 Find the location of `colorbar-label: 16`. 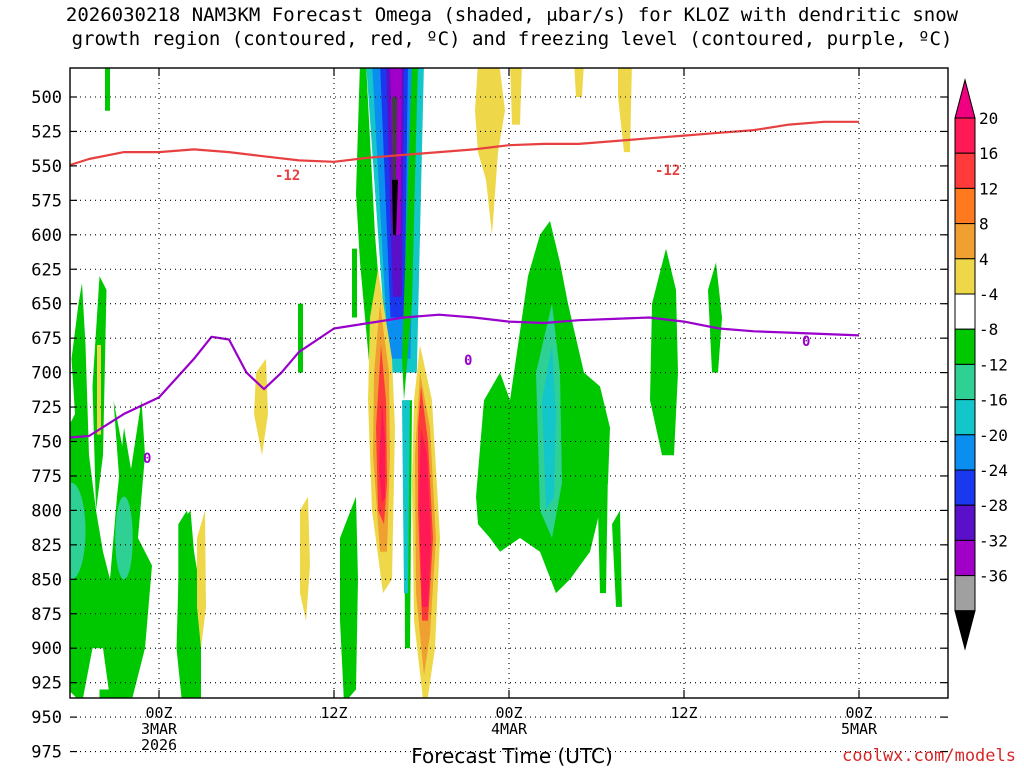

colorbar-label: 16 is located at coordinates (988, 153).